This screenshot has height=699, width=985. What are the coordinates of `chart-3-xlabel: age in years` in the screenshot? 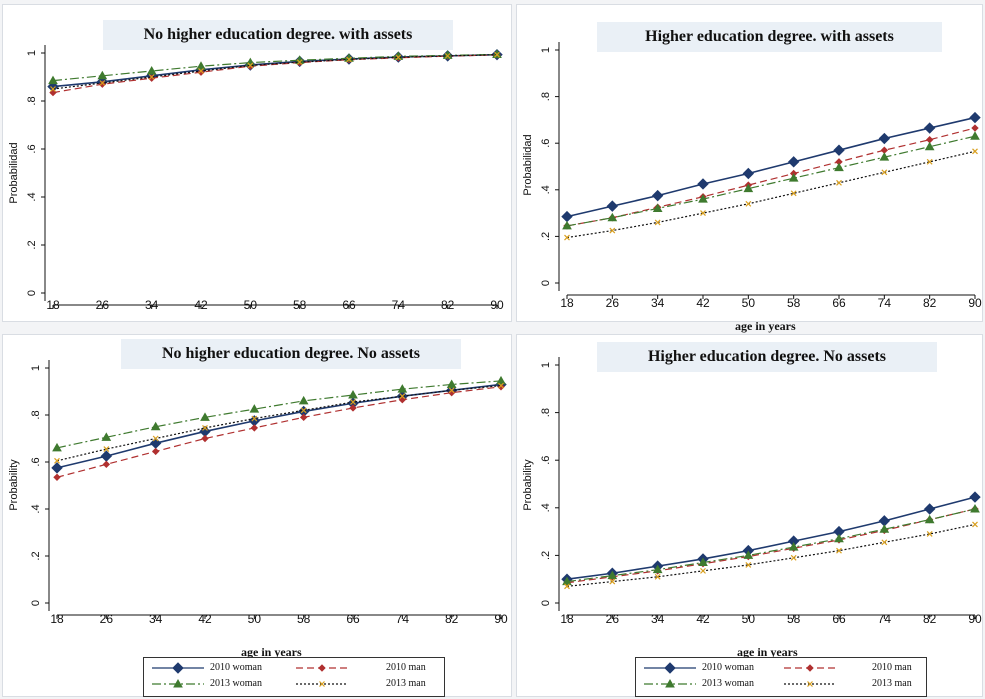 It's located at (271, 652).